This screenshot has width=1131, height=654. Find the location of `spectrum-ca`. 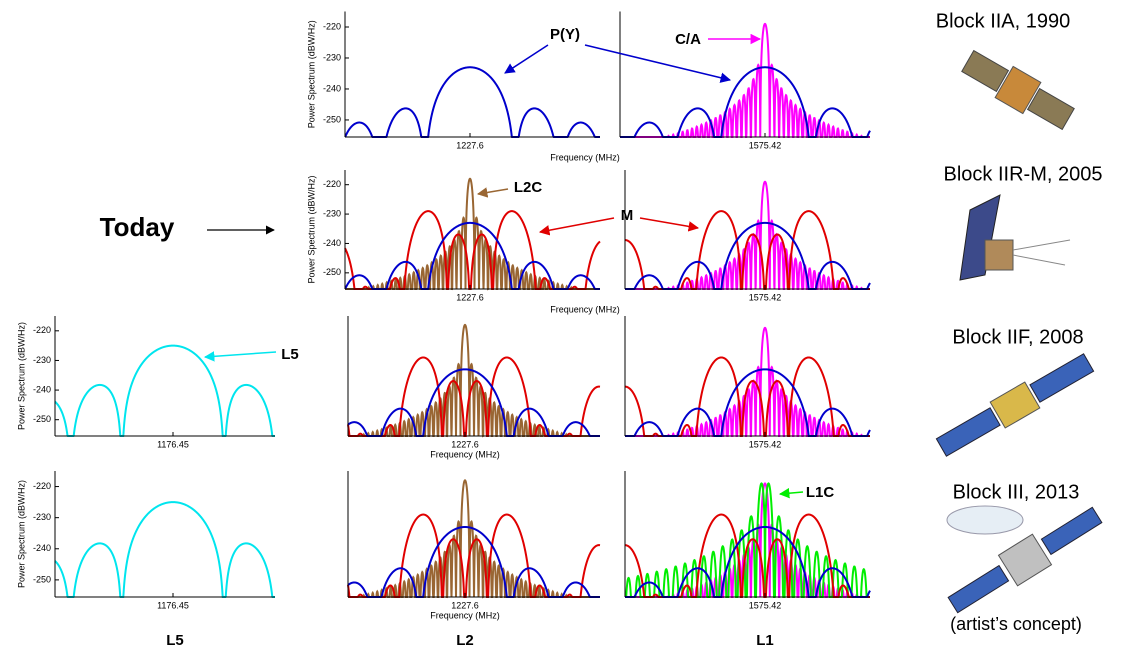

spectrum-ca is located at coordinates (745, 80).